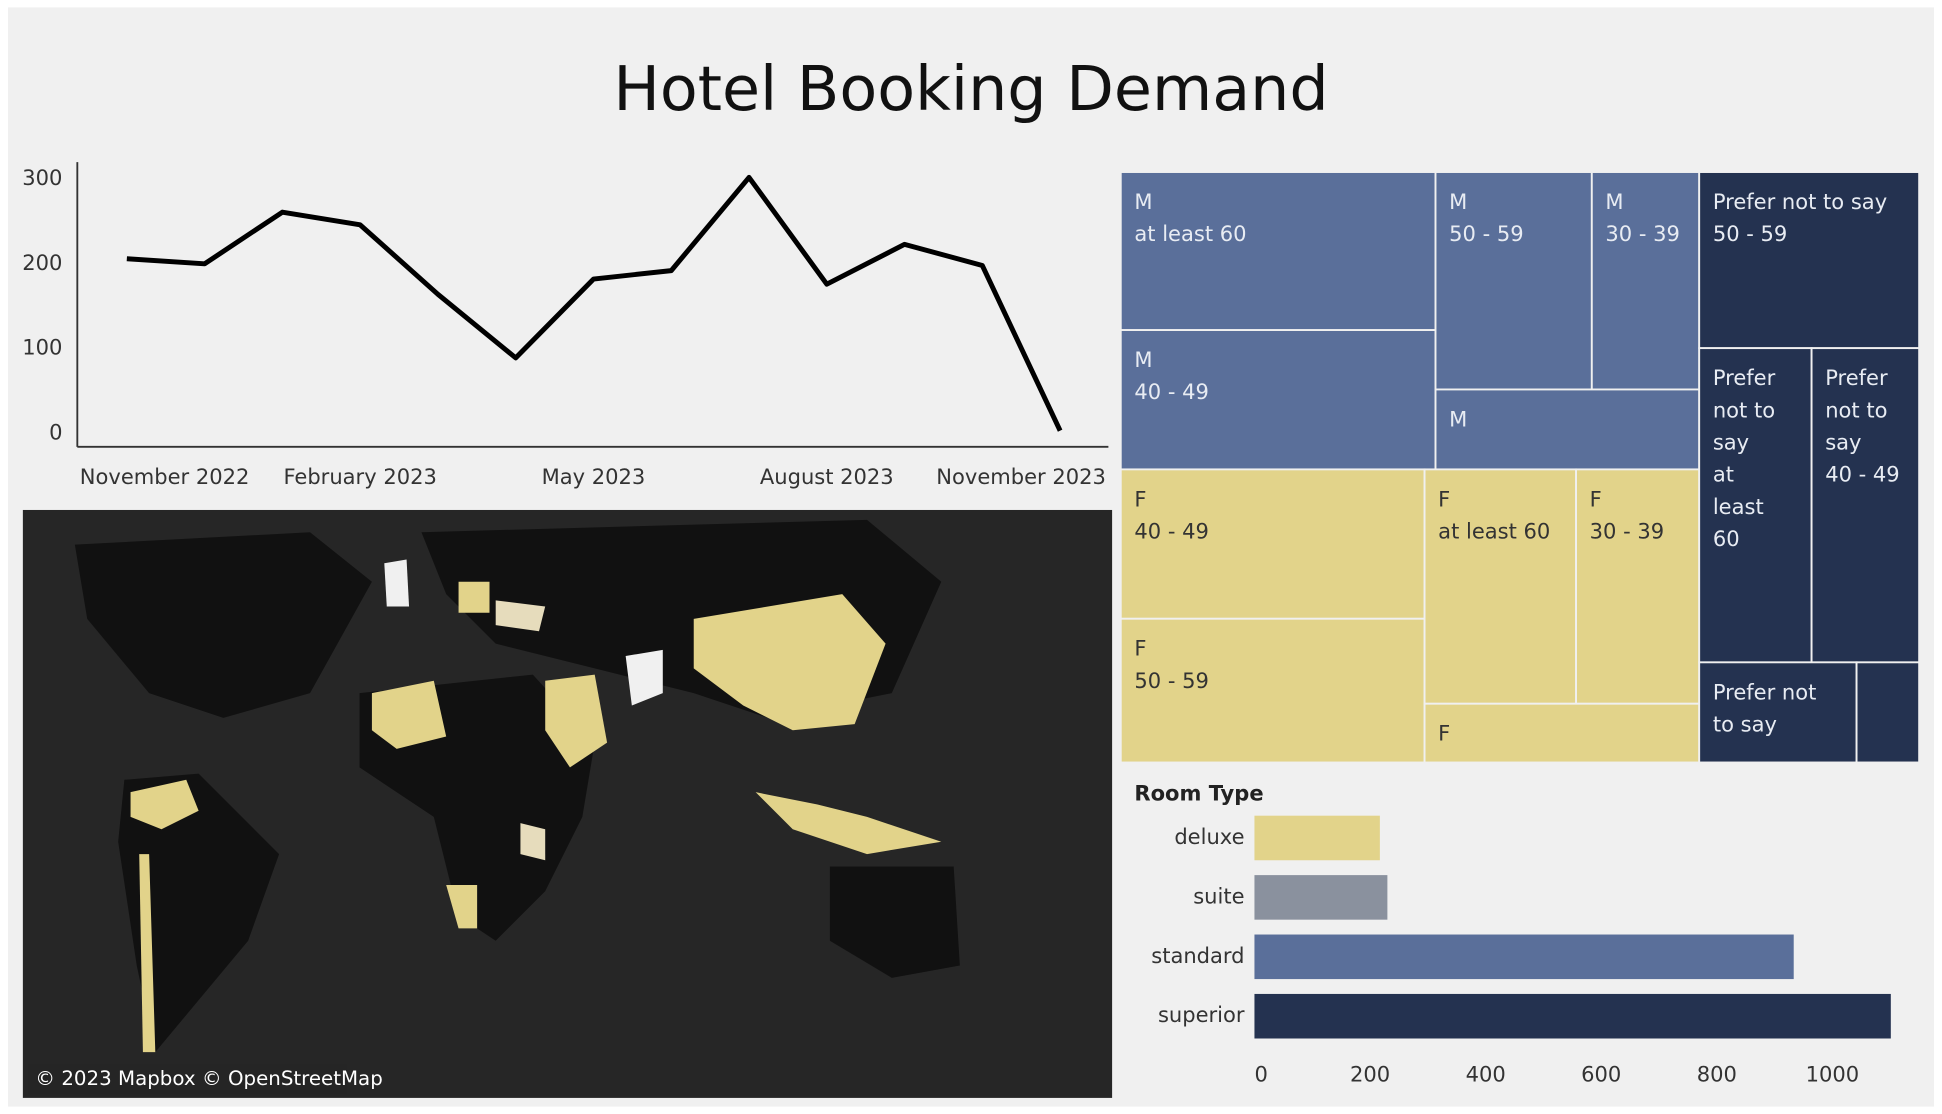  What do you see at coordinates (359, 476) in the screenshot?
I see `x-tick-label: February 2023` at bounding box center [359, 476].